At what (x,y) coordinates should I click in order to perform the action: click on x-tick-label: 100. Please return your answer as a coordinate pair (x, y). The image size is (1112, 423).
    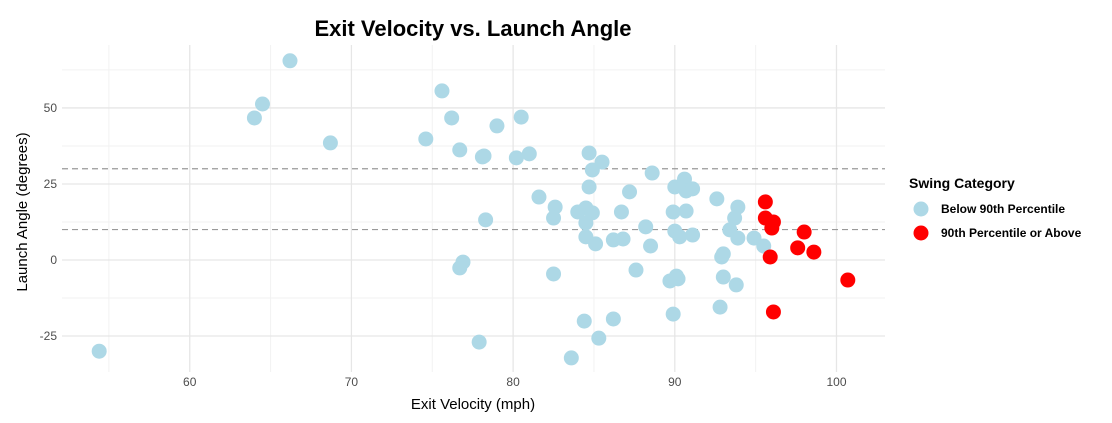
    Looking at the image, I should click on (836, 382).